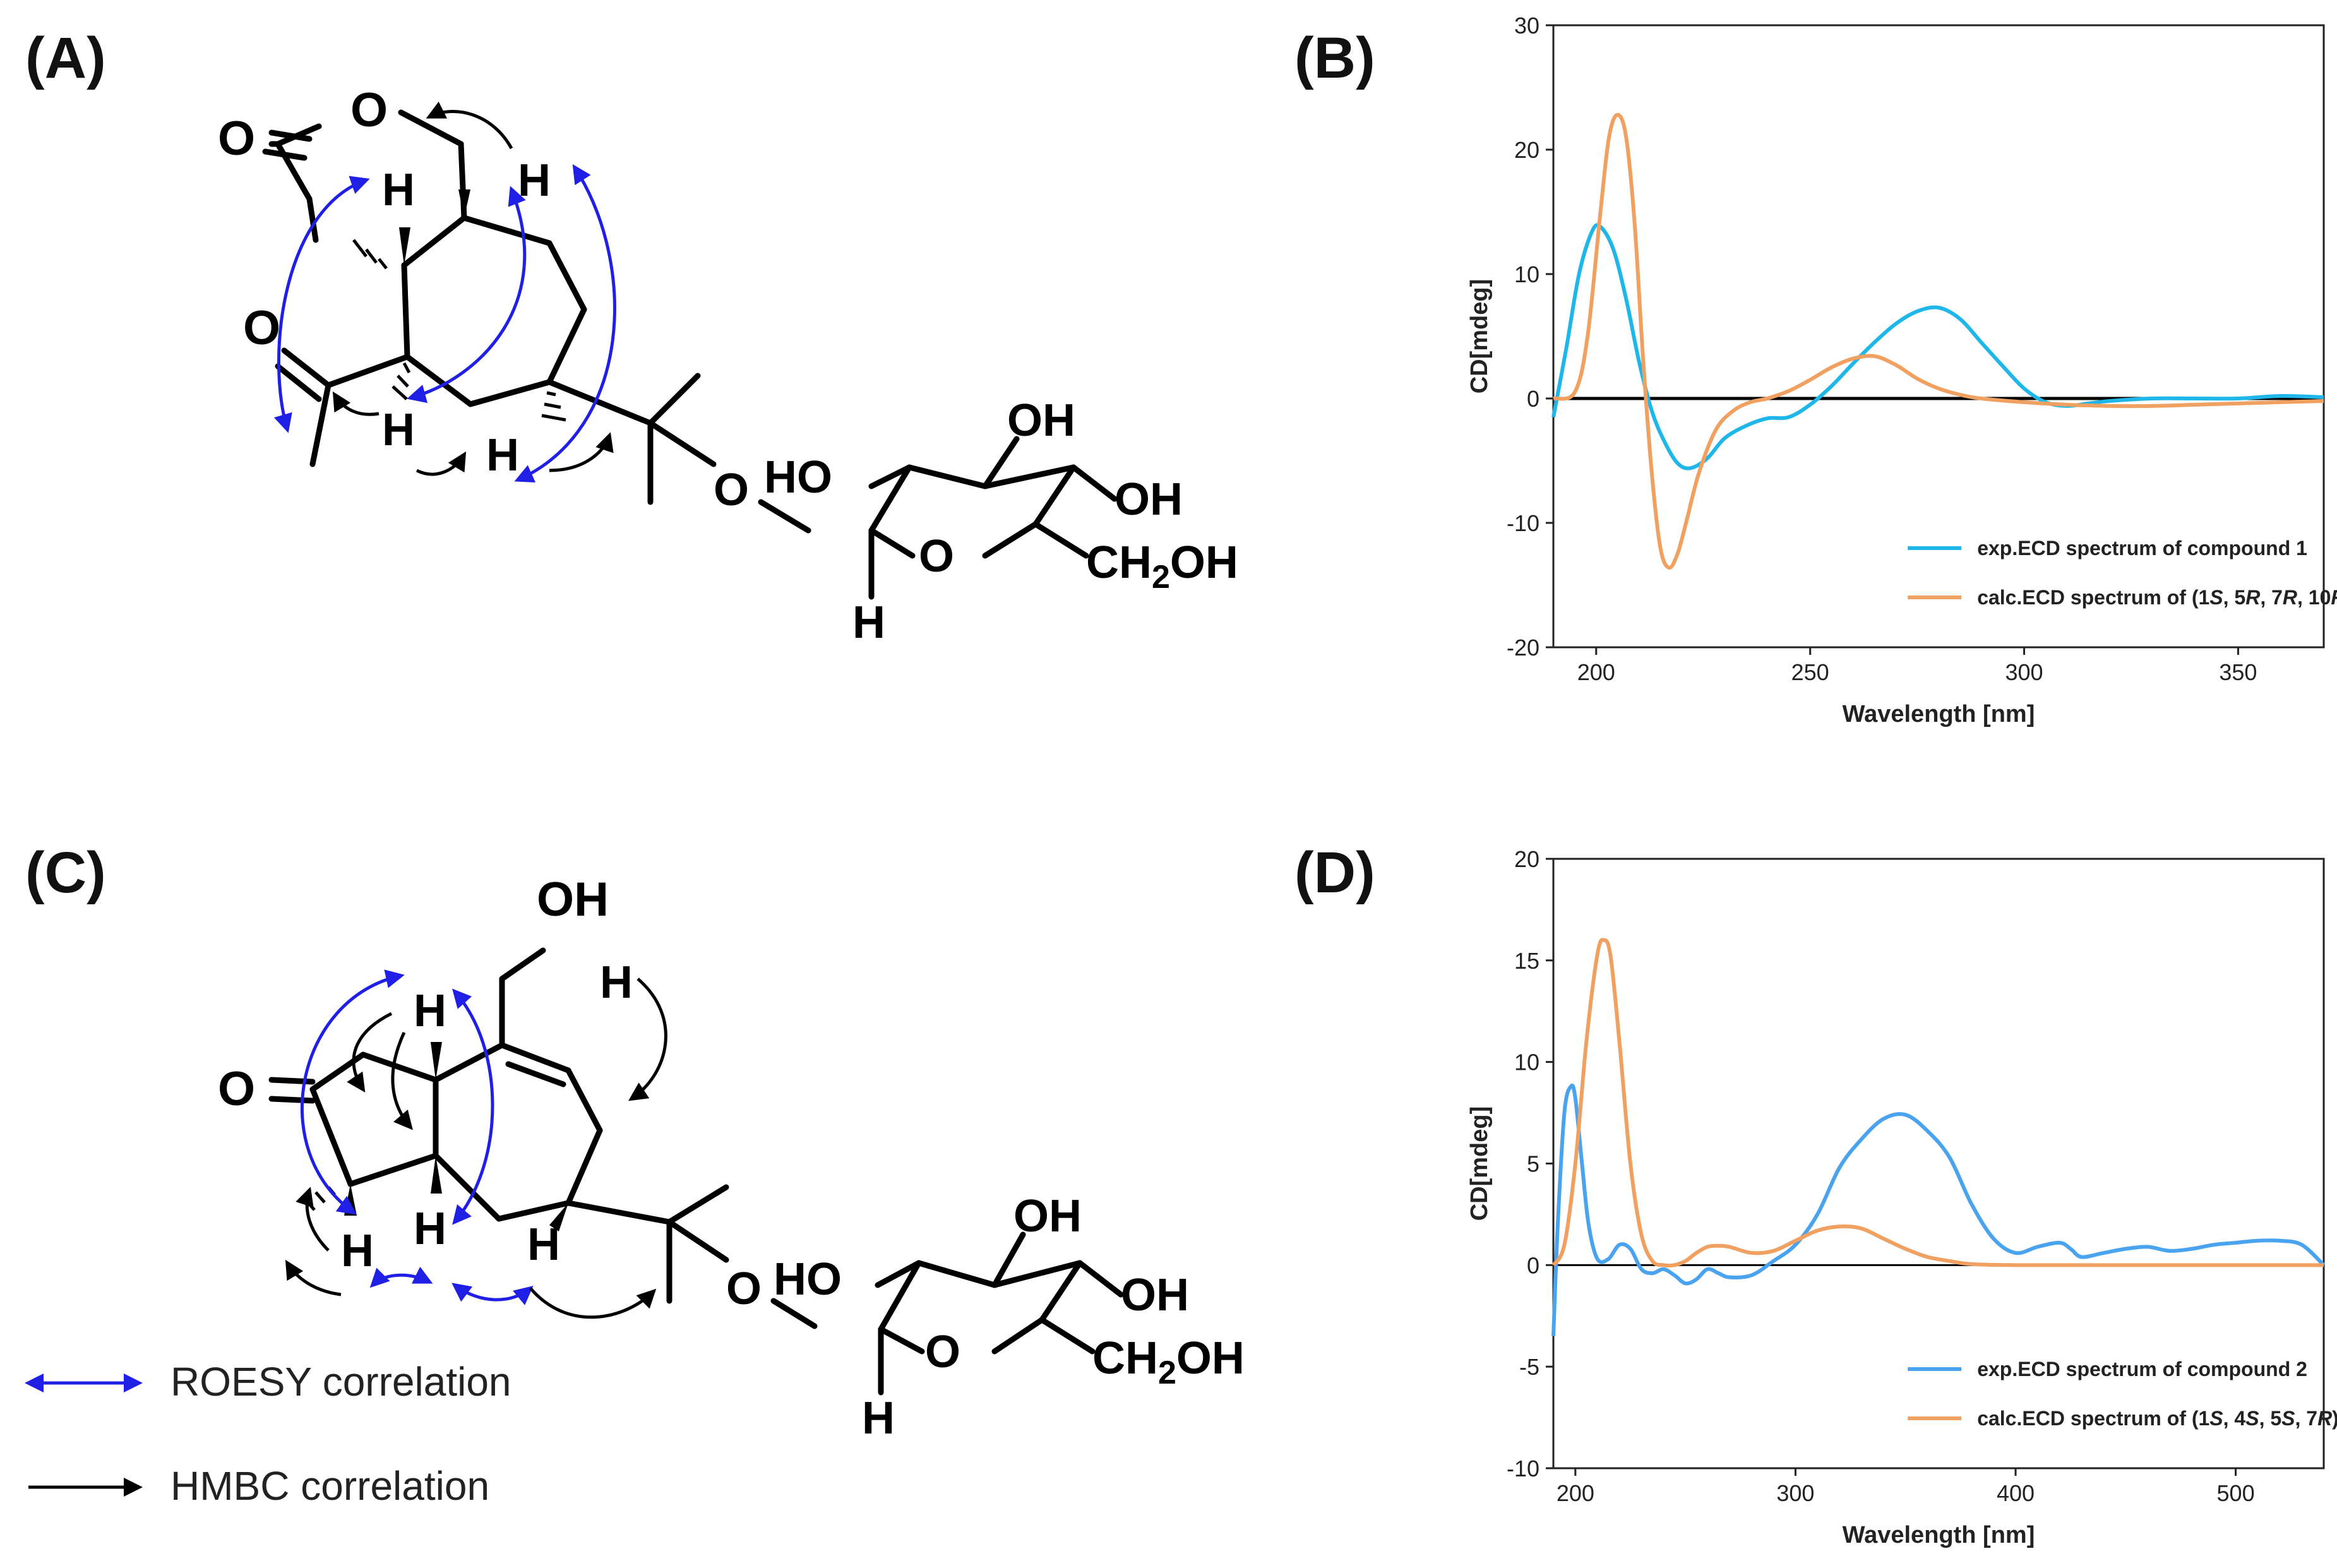  What do you see at coordinates (2142, 1369) in the screenshot?
I see `legend-label: exp.ECD spectrum of compound 2` at bounding box center [2142, 1369].